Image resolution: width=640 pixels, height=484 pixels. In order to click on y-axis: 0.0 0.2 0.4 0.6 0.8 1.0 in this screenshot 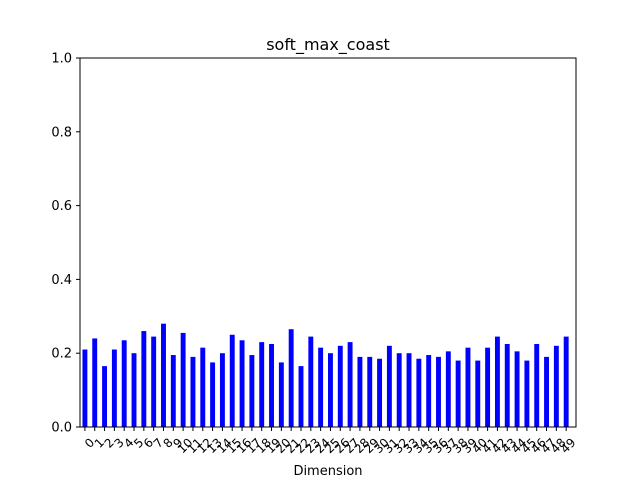, I will do `click(65, 244)`.